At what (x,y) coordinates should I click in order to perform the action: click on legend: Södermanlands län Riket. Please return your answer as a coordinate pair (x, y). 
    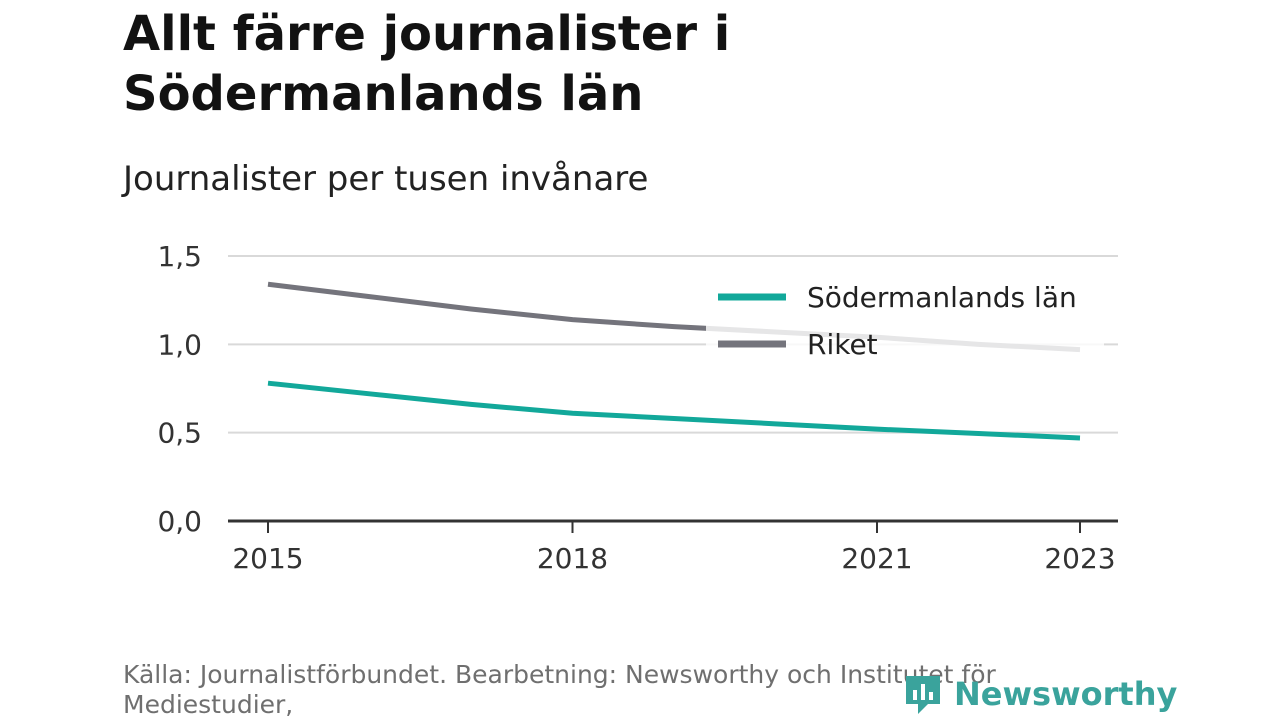
    Looking at the image, I should click on (905, 324).